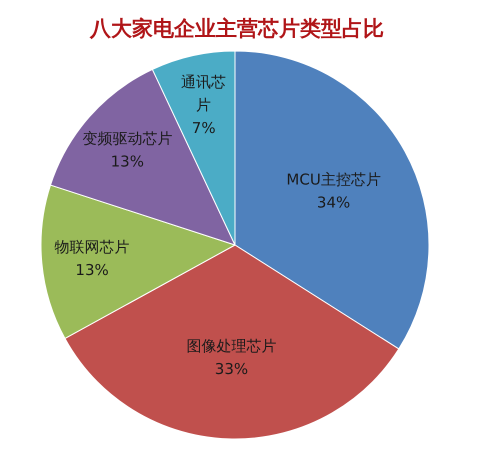 Image resolution: width=500 pixels, height=450 pixels. I want to click on data-label: 33%, so click(231, 369).